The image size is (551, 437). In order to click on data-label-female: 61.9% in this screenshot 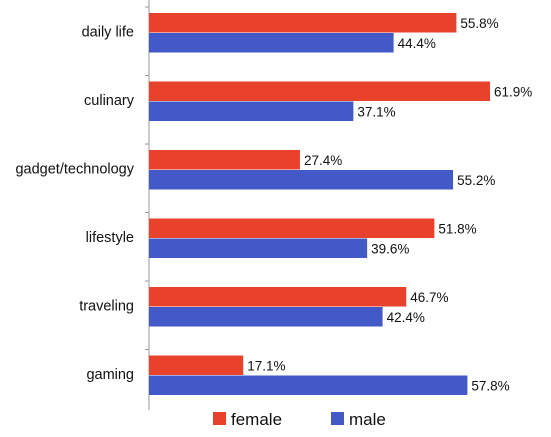, I will do `click(513, 91)`.